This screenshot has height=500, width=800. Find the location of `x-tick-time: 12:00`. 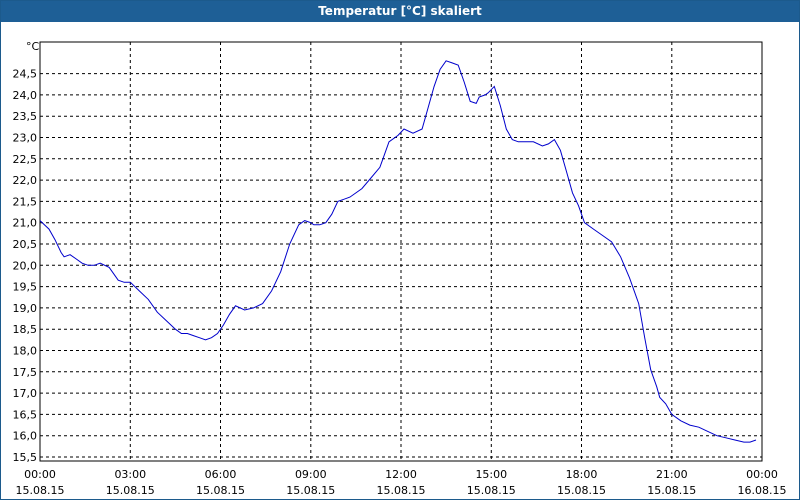

x-tick-time: 12:00 is located at coordinates (401, 474).